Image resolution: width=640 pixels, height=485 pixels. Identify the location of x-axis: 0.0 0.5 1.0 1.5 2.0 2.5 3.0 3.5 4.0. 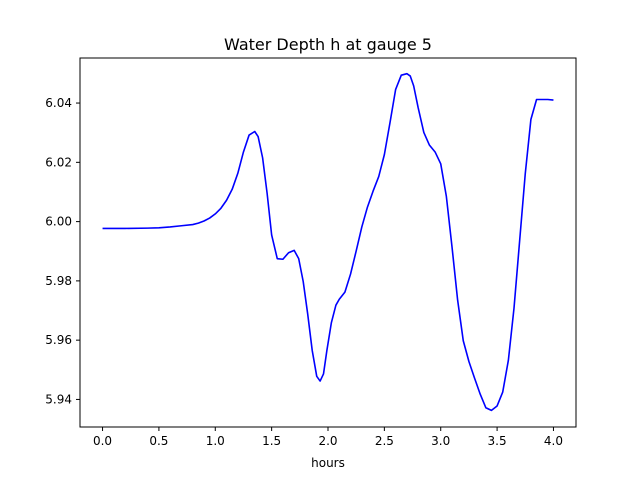
(328, 437).